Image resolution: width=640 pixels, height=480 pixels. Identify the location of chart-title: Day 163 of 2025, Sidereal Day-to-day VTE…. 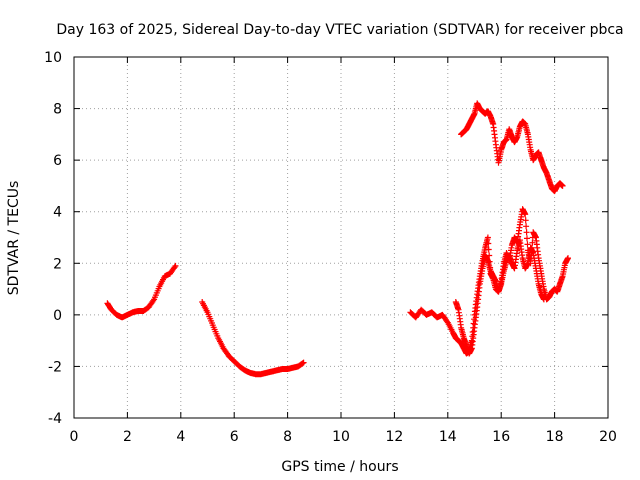
(339, 30).